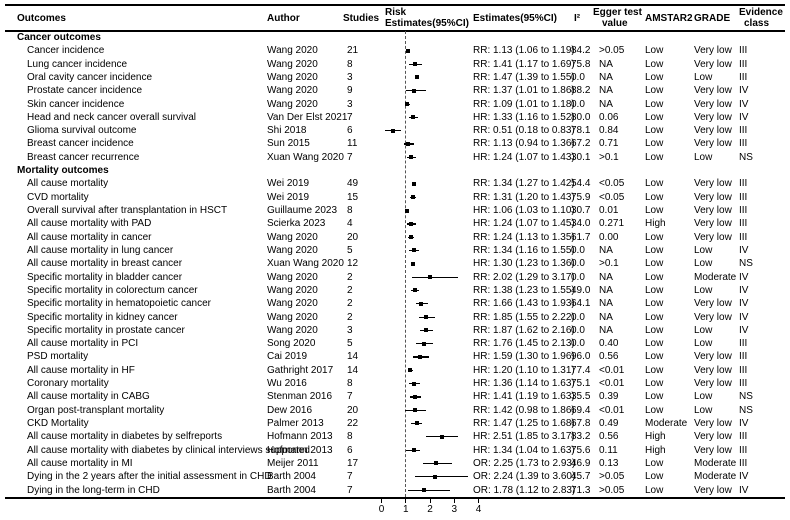 Image resolution: width=790 pixels, height=520 pixels. Describe the element at coordinates (63, 171) in the screenshot. I see `section-label: Mortality outcomes` at that location.